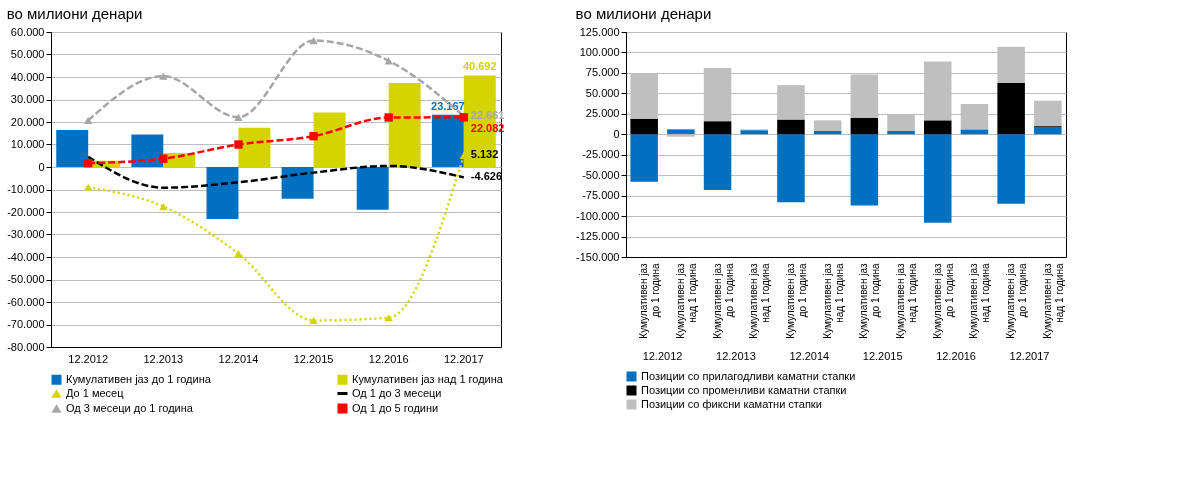  Describe the element at coordinates (27, 76) in the screenshot. I see `y-tick-label: 40.000` at that location.